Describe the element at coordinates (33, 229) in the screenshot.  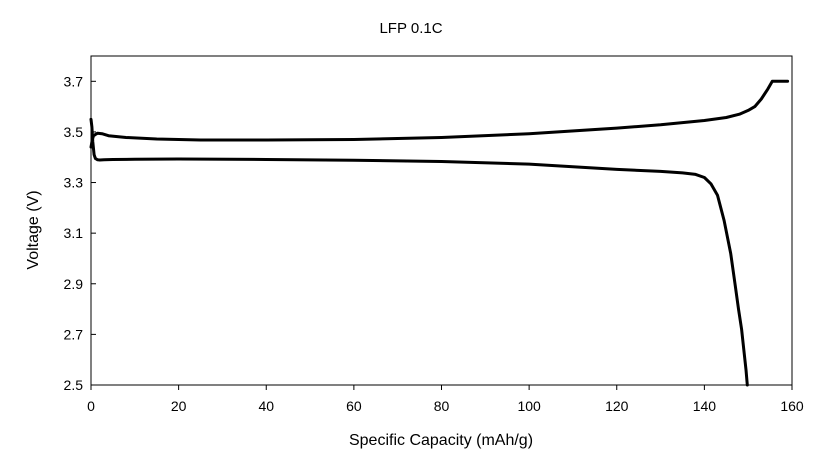
I see `y-axis-label: Voltage (V)` at that location.